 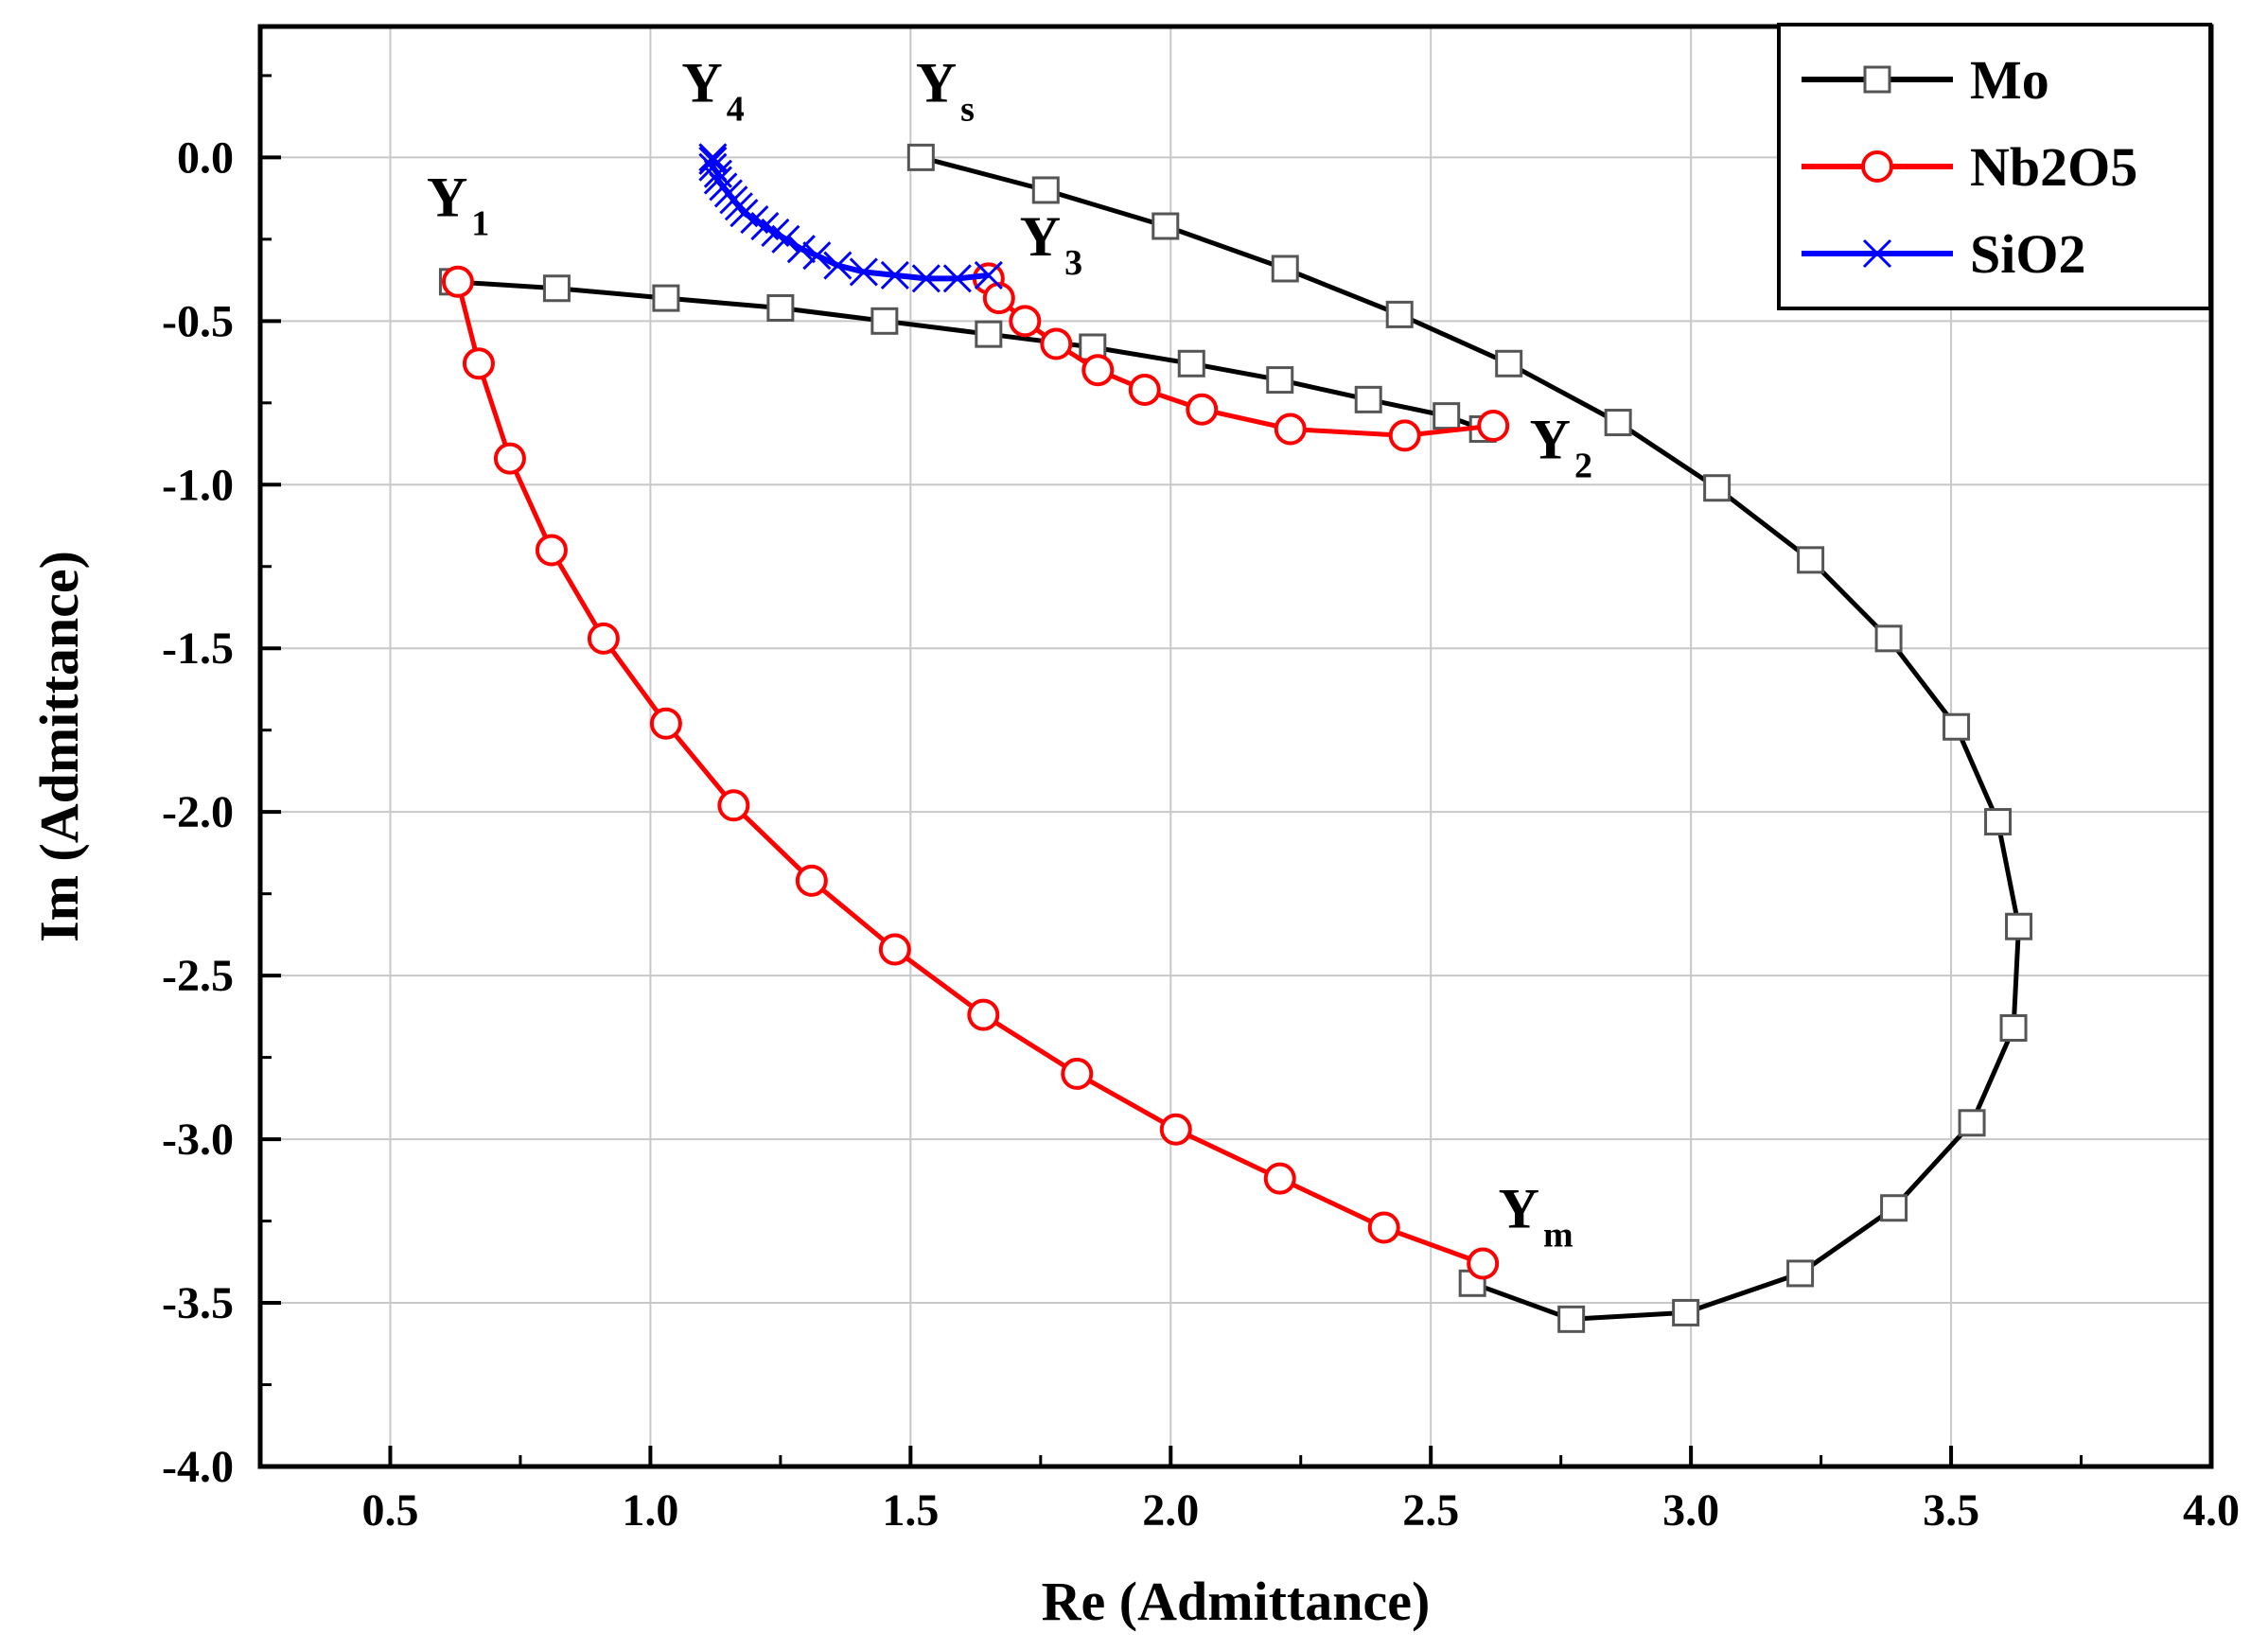 I want to click on x-tick-label: 1.0, so click(x=650, y=1510).